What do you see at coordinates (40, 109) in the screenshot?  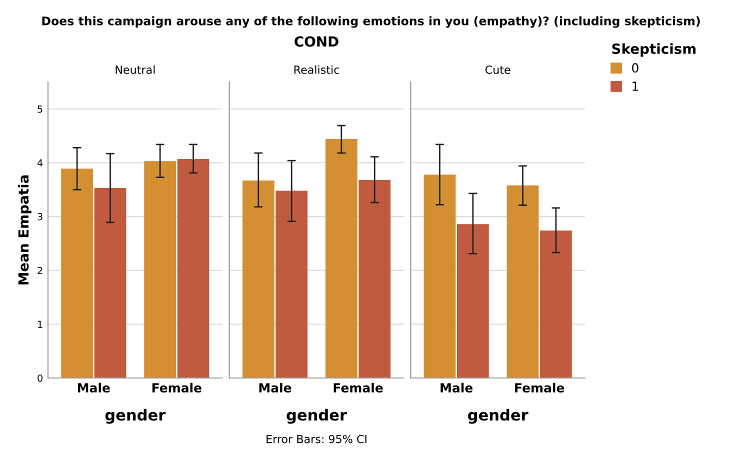 I see `y-tick-label: 5` at bounding box center [40, 109].